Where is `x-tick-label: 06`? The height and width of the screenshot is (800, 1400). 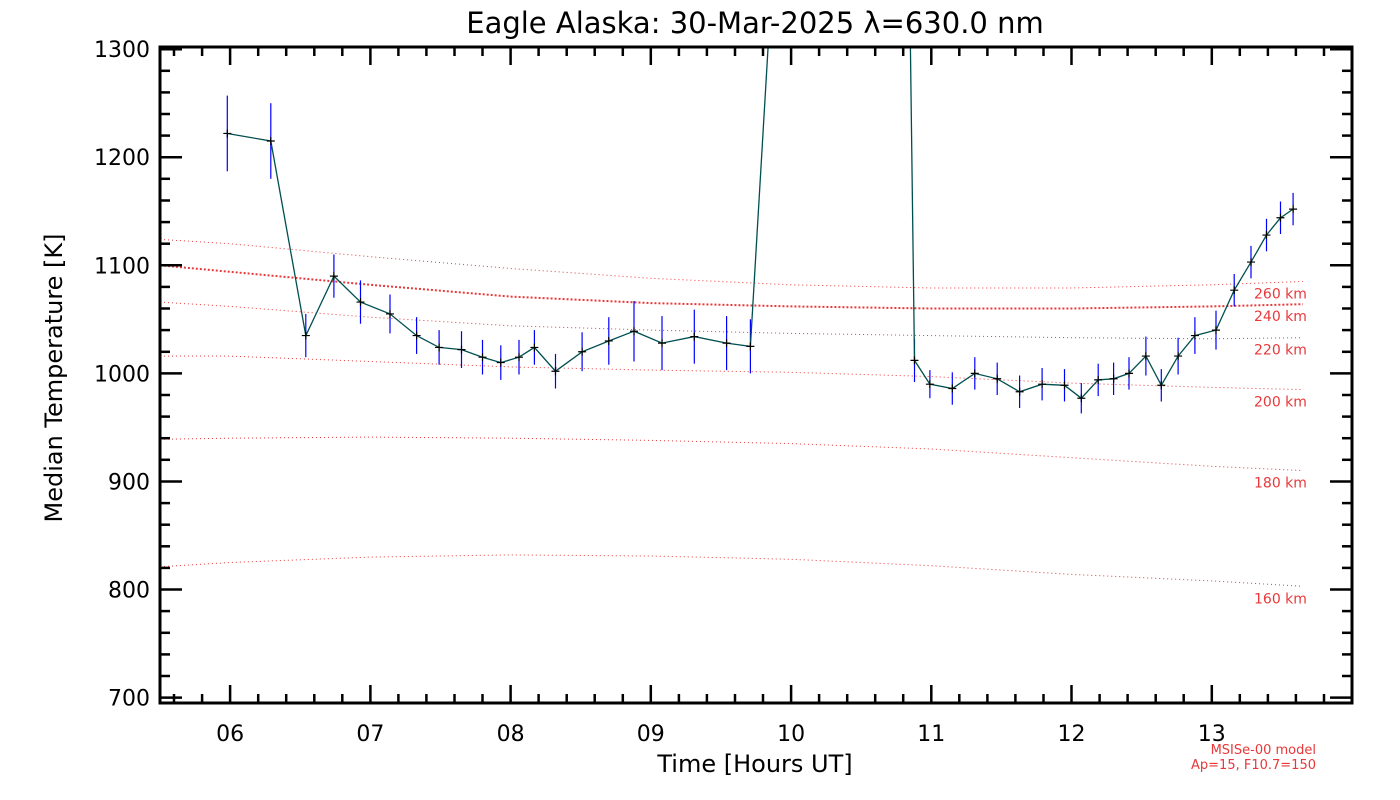 x-tick-label: 06 is located at coordinates (230, 734).